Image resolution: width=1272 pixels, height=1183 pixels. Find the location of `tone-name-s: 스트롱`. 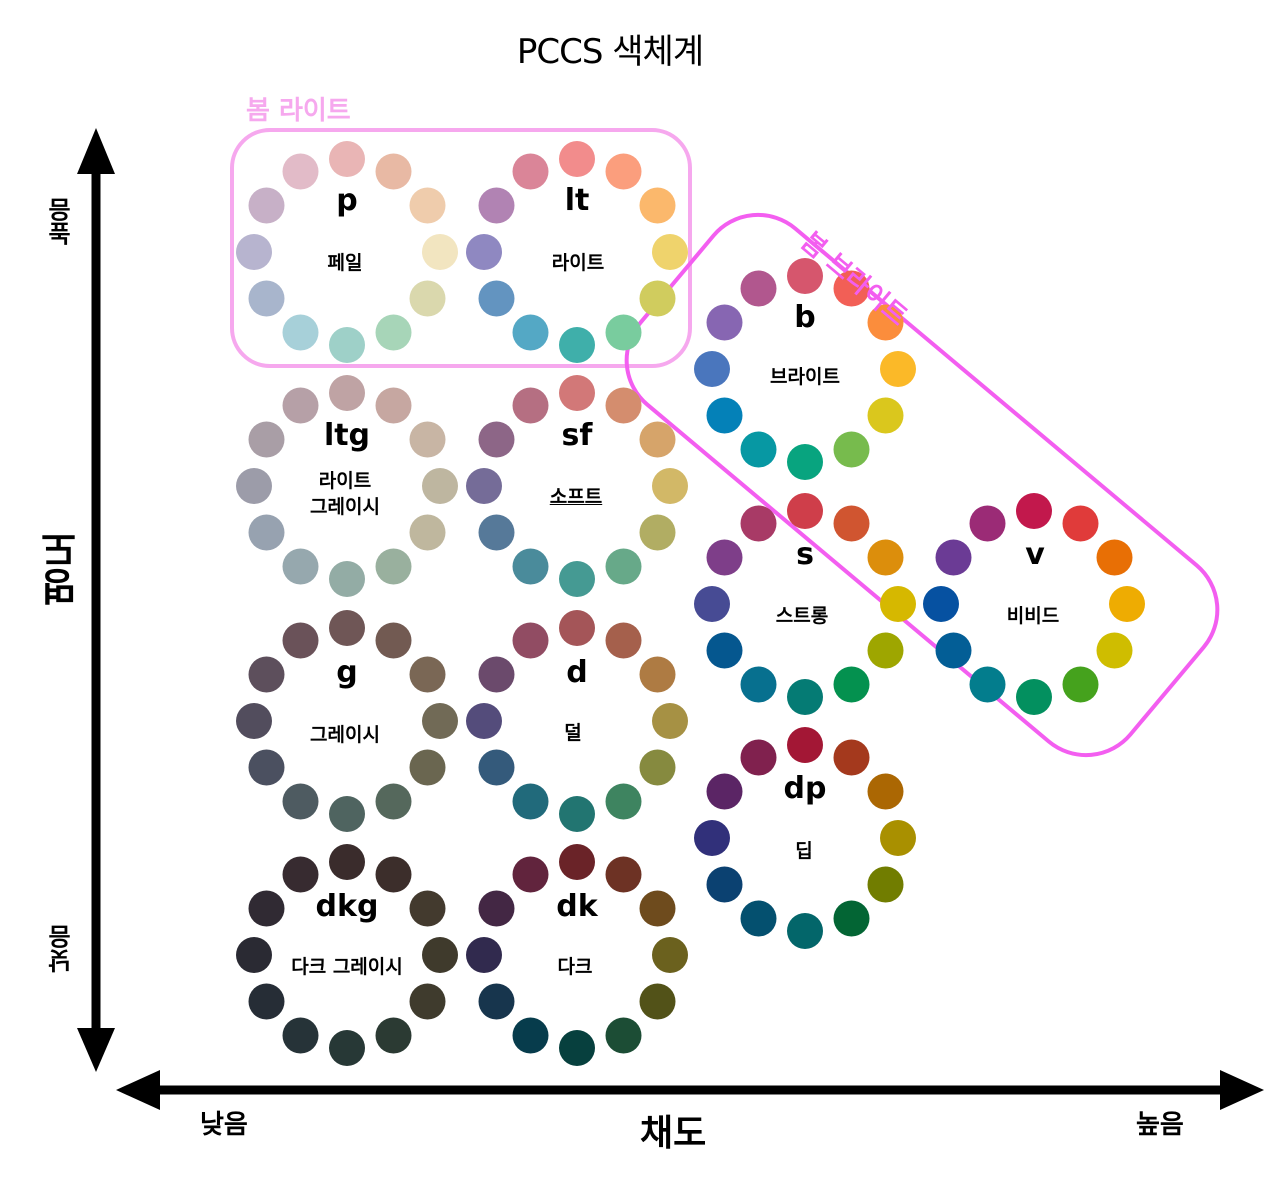

tone-name-s: 스트롱 is located at coordinates (802, 616).